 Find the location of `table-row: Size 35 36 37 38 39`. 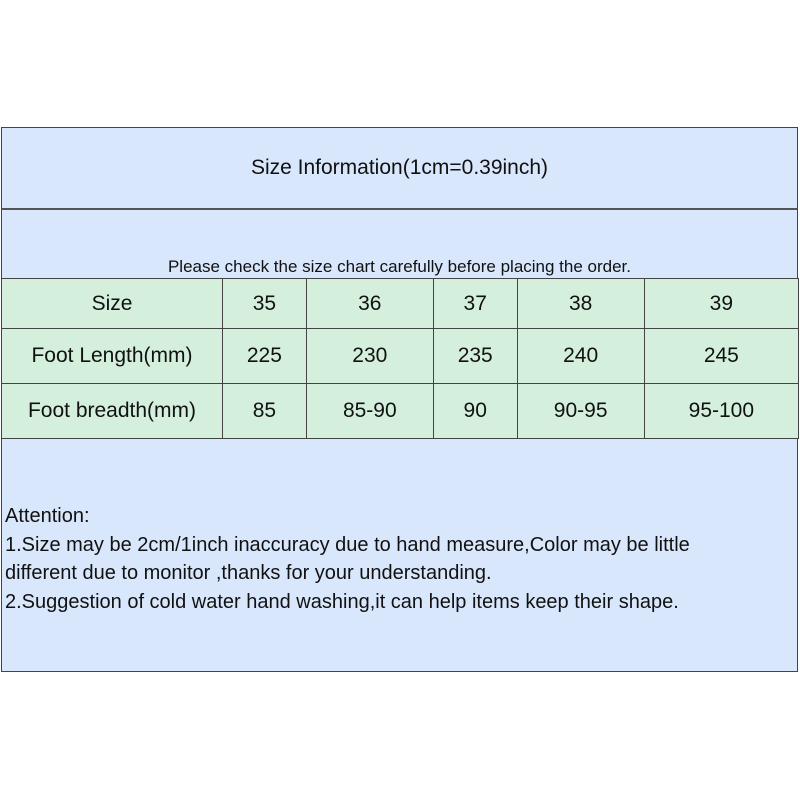

table-row: Size 35 36 37 38 39 is located at coordinates (400, 303).